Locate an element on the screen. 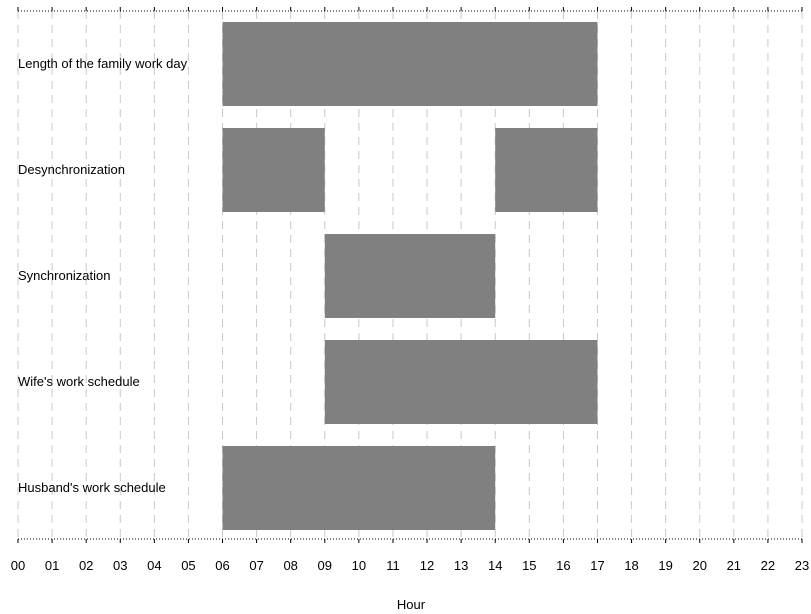 The image size is (811, 614). x-tick-label: 08 is located at coordinates (290, 565).